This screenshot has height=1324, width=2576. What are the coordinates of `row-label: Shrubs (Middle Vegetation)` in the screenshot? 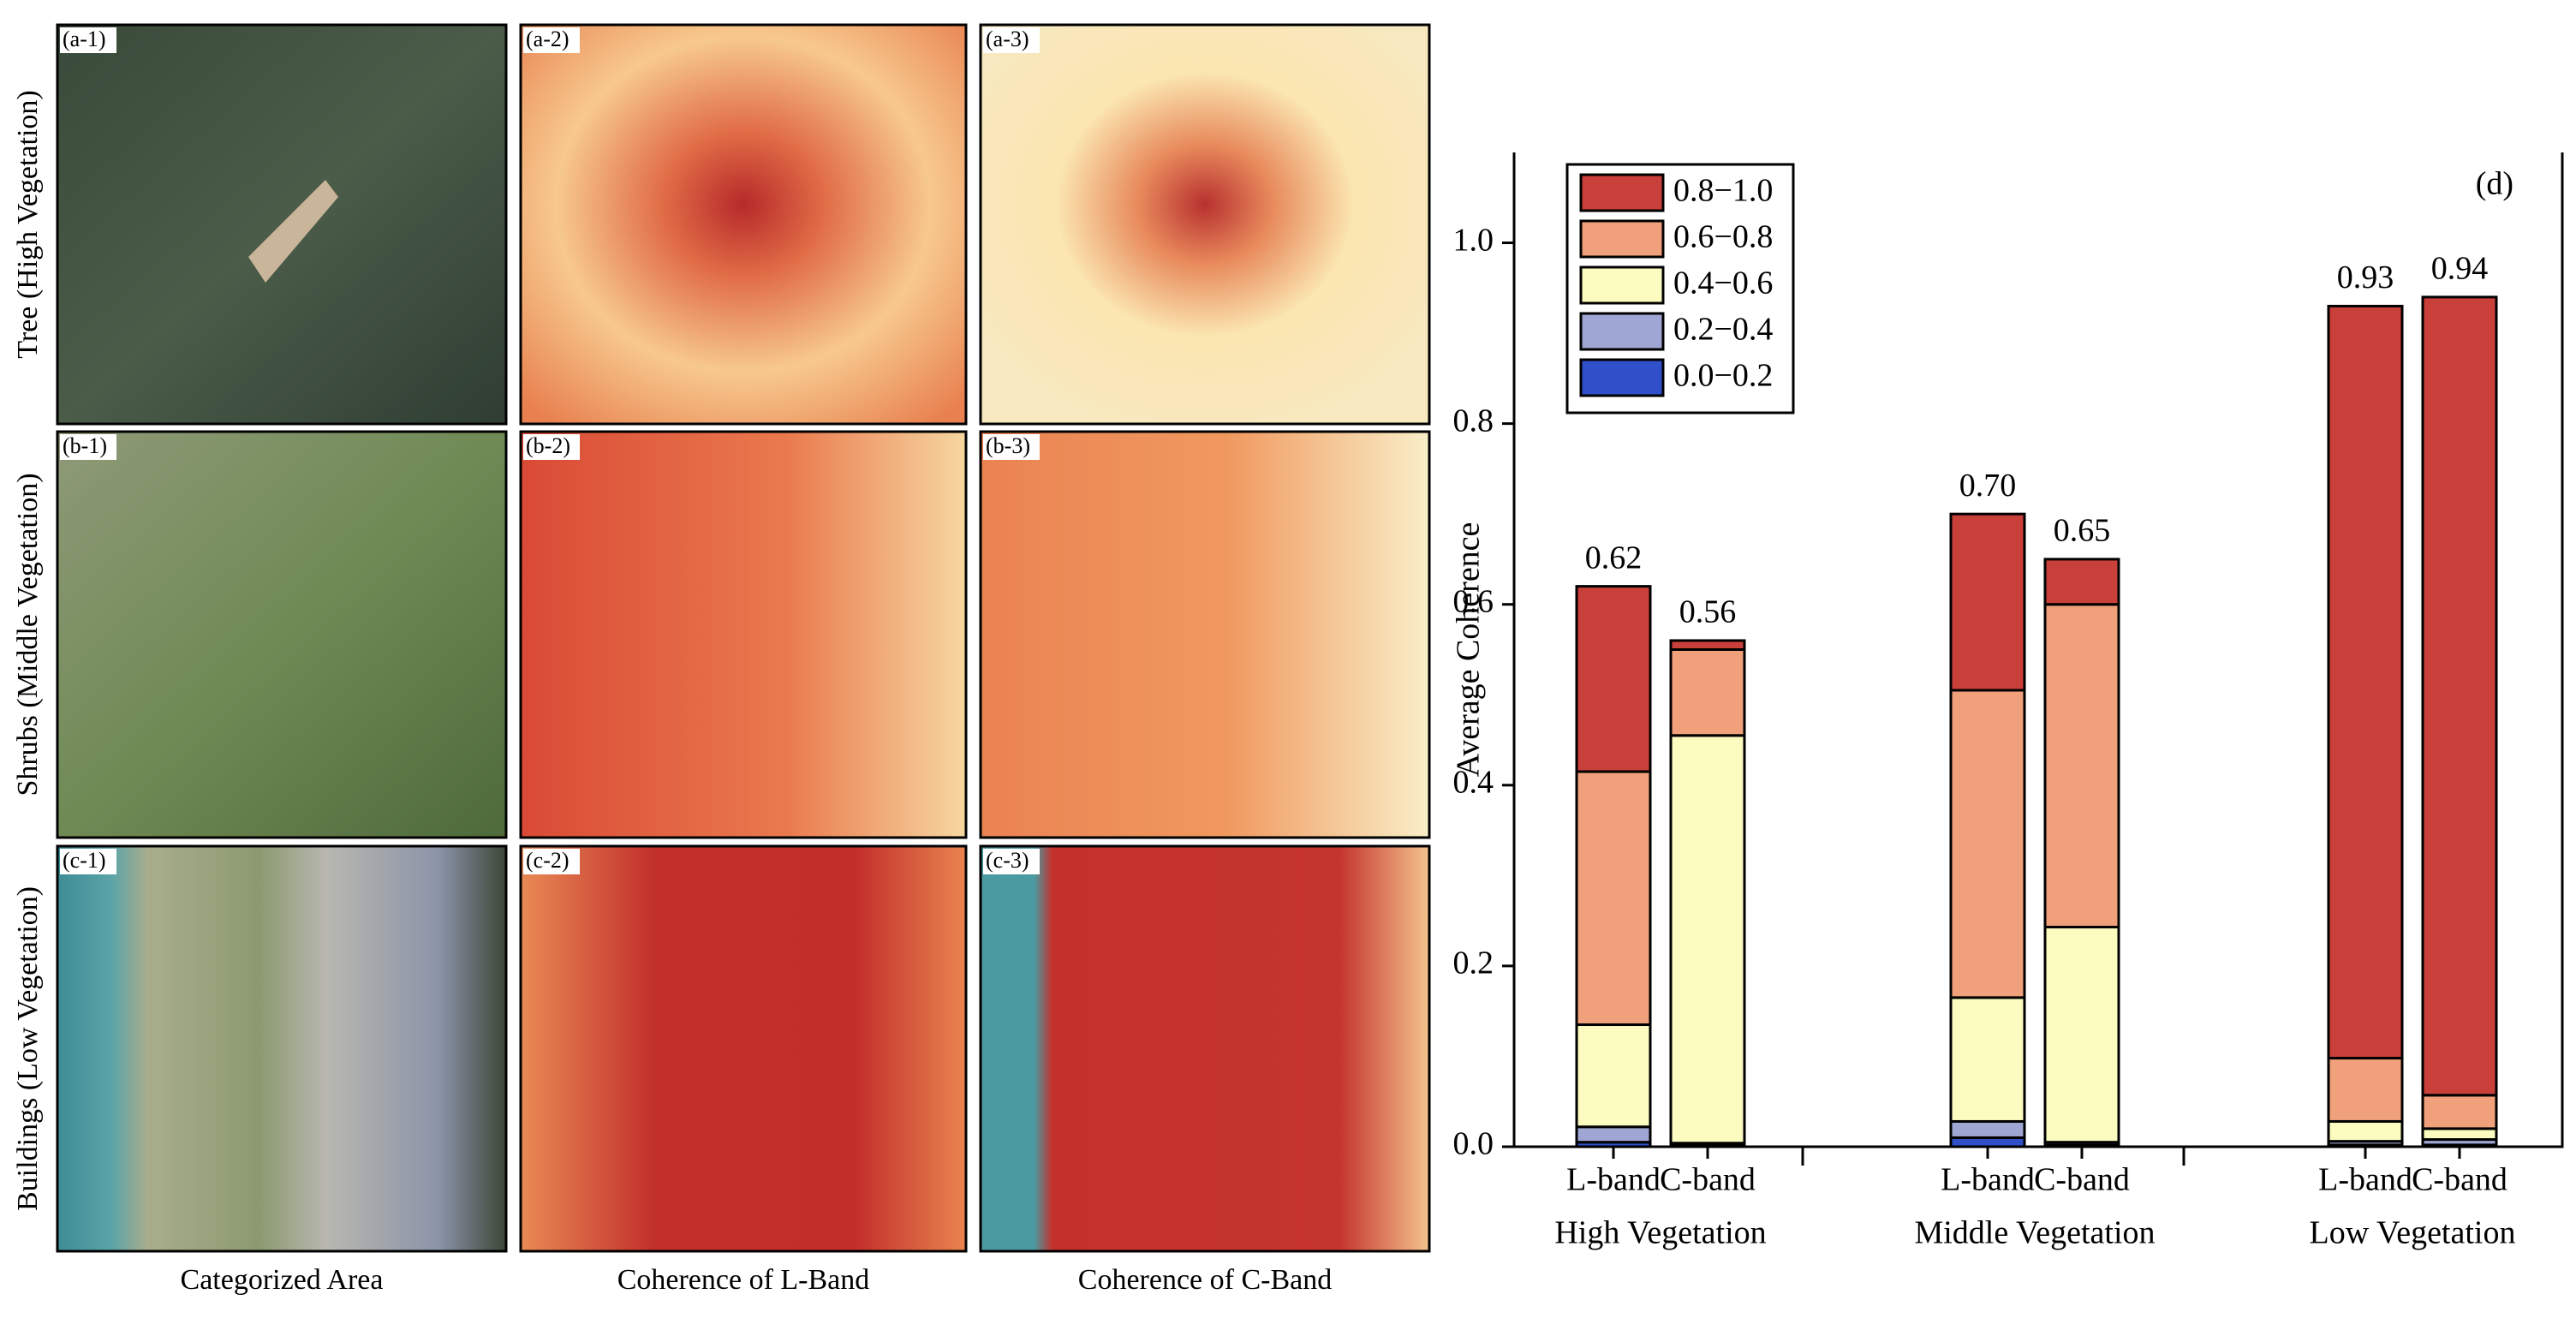 It's located at (28, 634).